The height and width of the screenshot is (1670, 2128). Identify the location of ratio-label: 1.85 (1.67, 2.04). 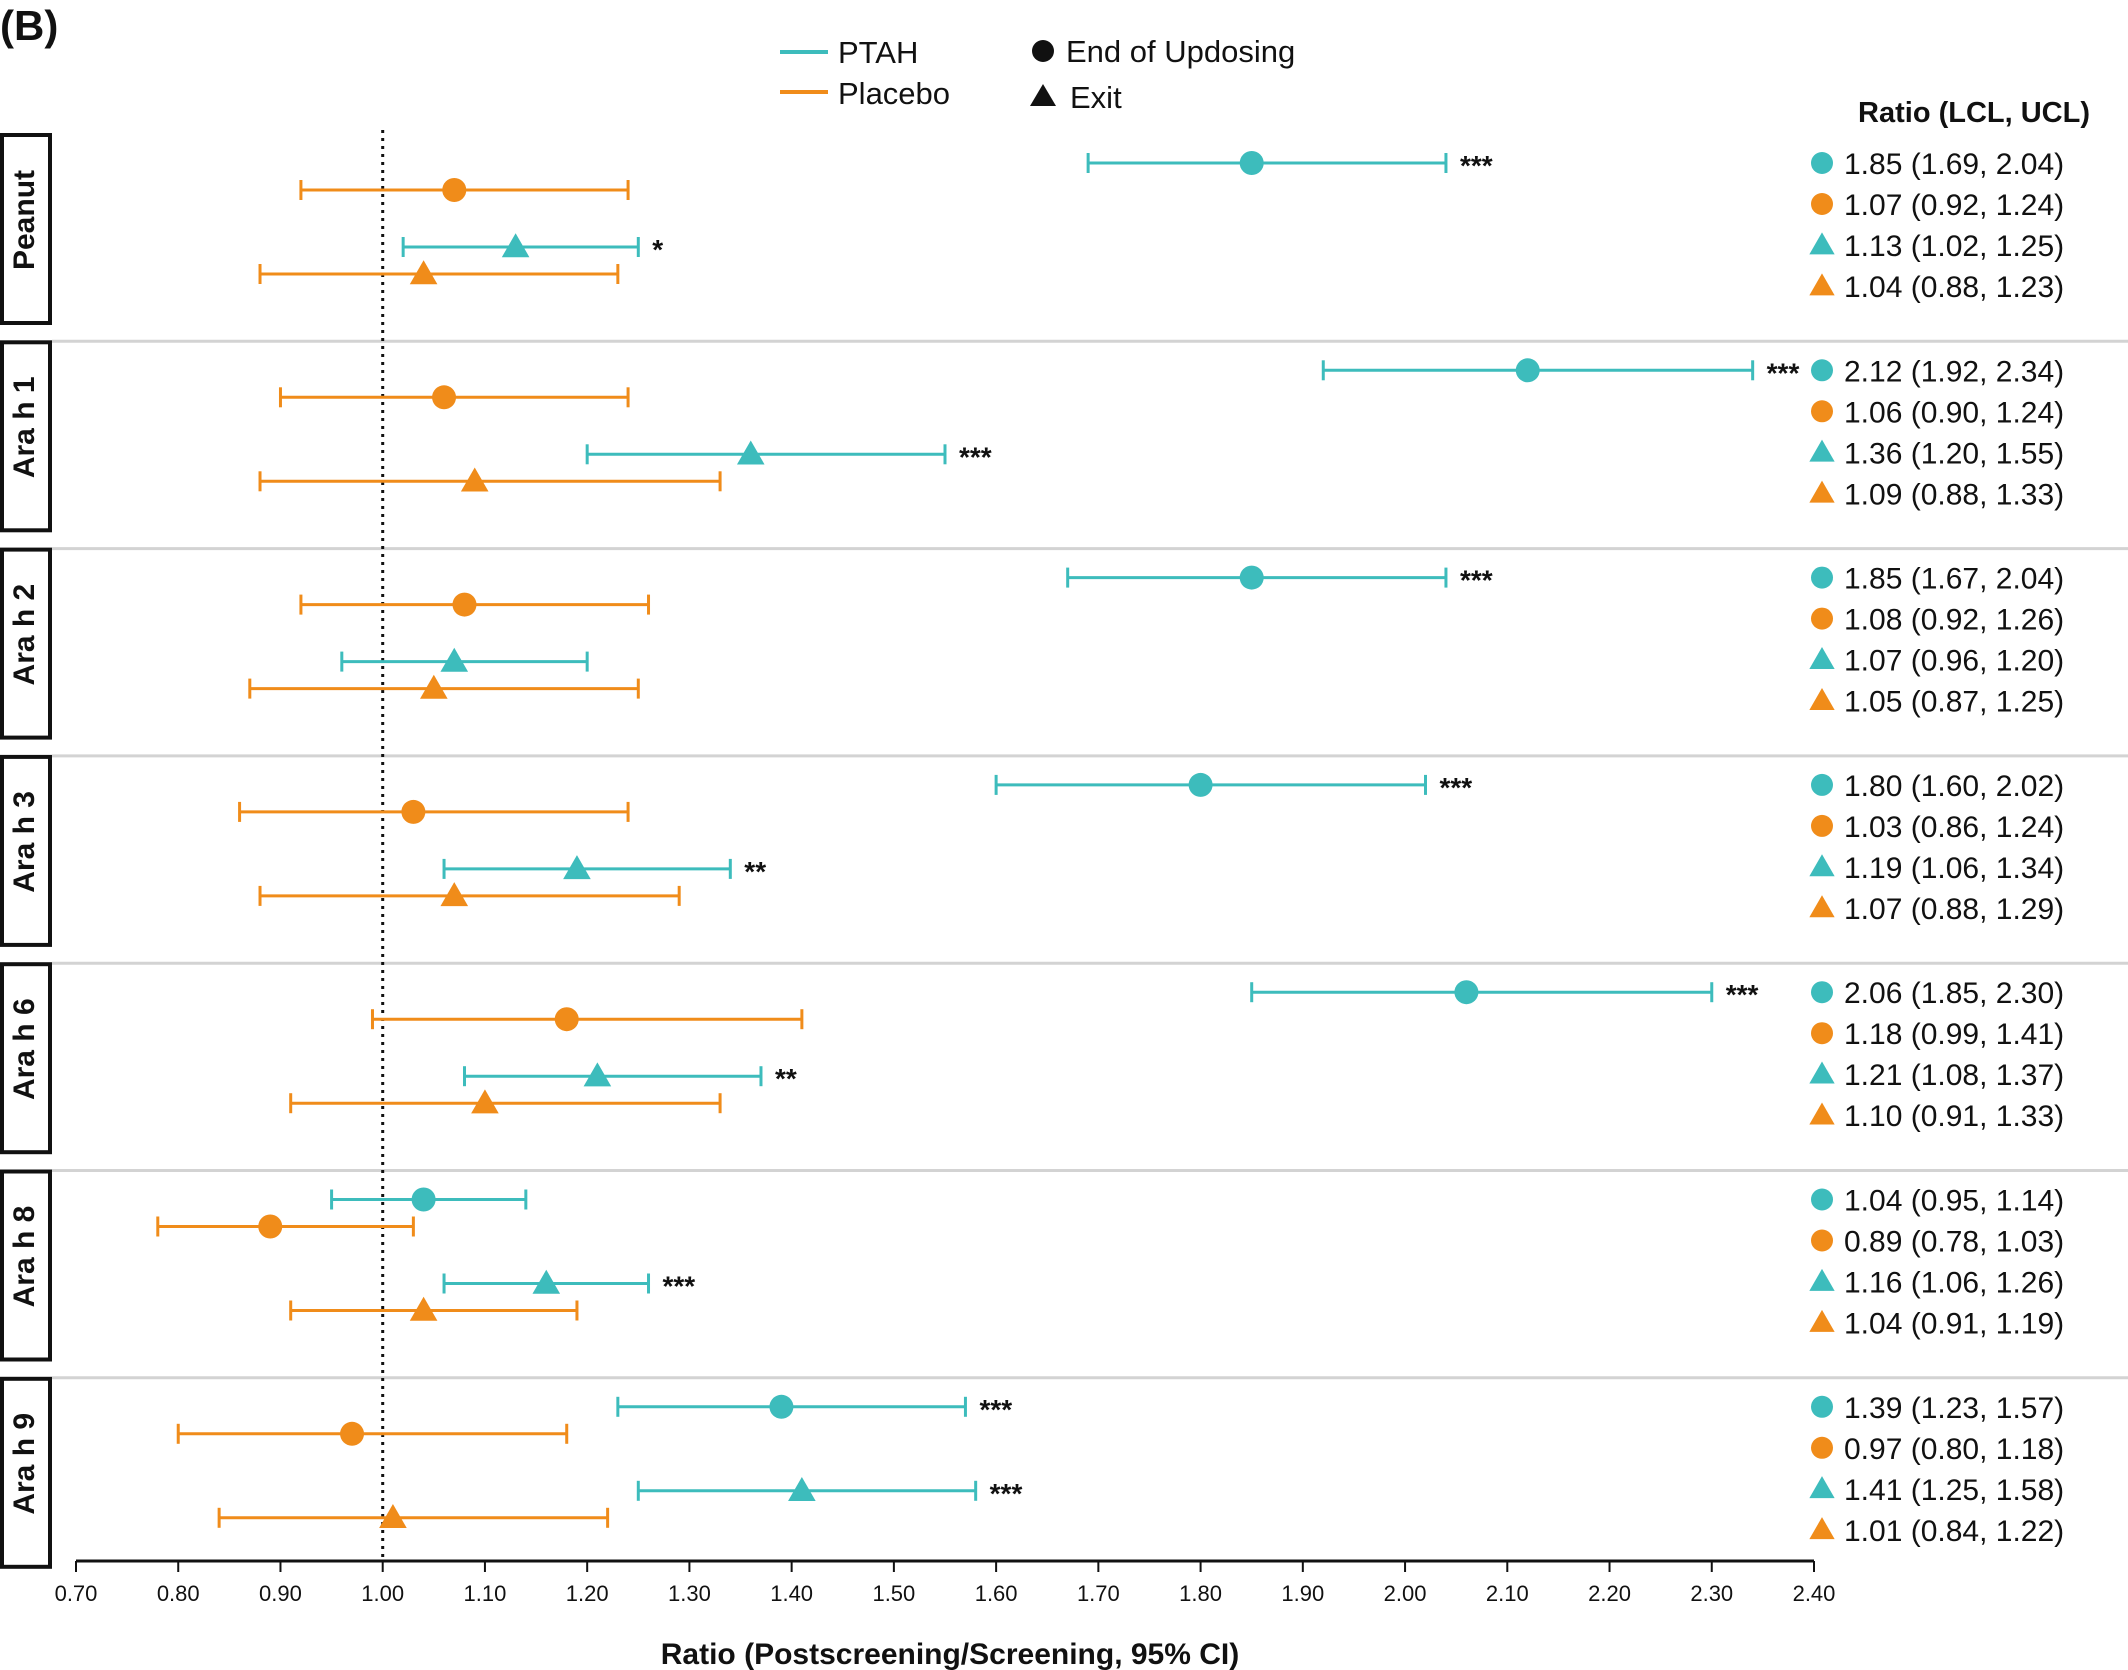
(1954, 579).